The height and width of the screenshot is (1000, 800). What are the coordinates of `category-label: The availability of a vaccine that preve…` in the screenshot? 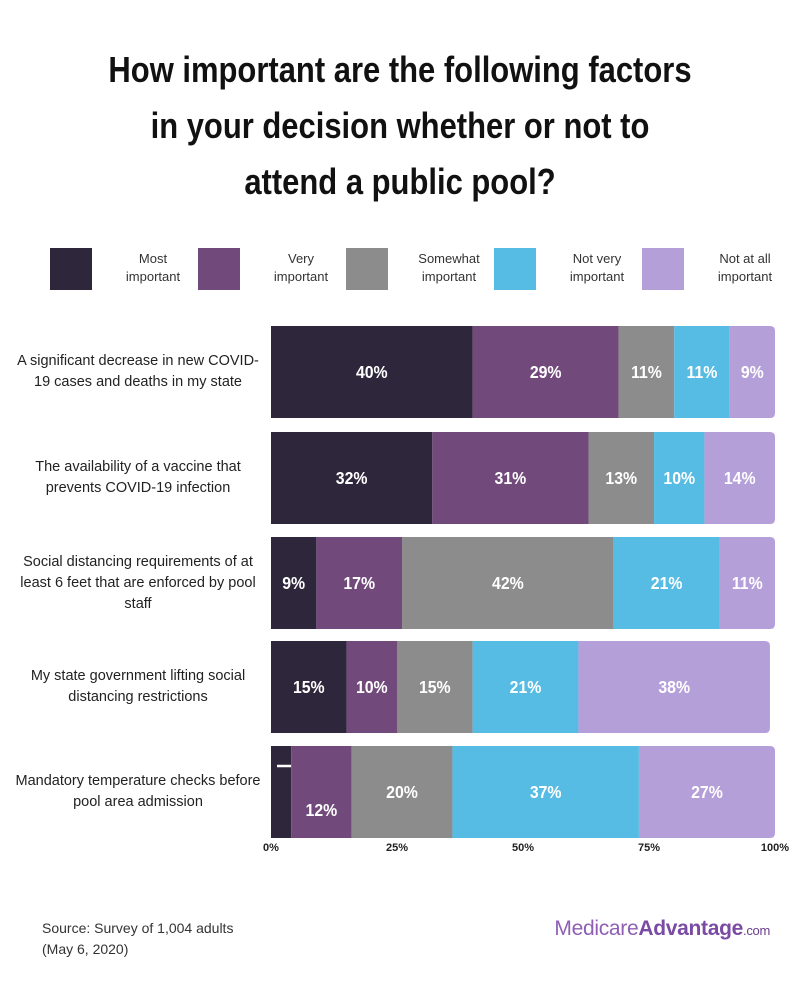 It's located at (138, 477).